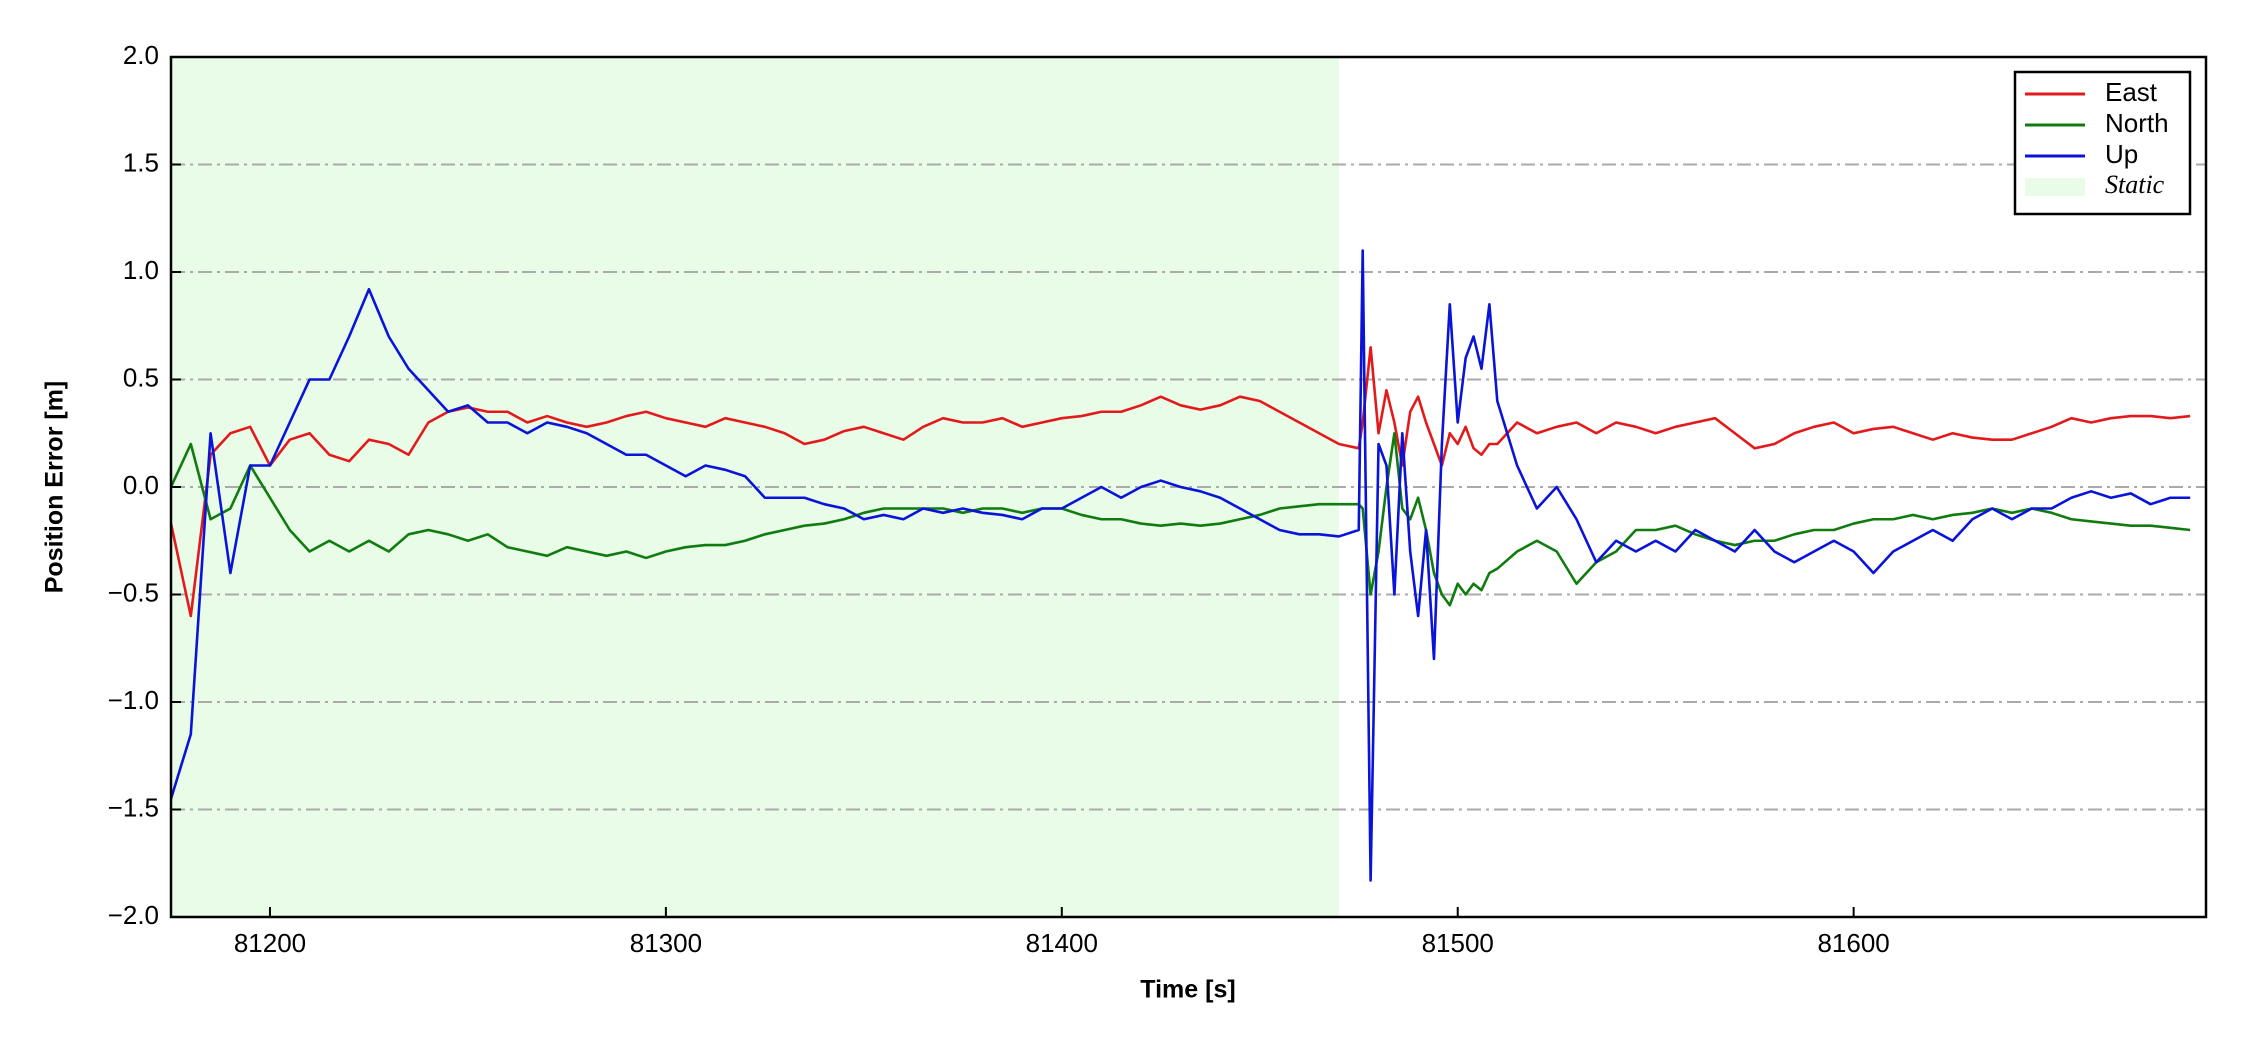  Describe the element at coordinates (2131, 92) in the screenshot. I see `legend-label: East` at that location.